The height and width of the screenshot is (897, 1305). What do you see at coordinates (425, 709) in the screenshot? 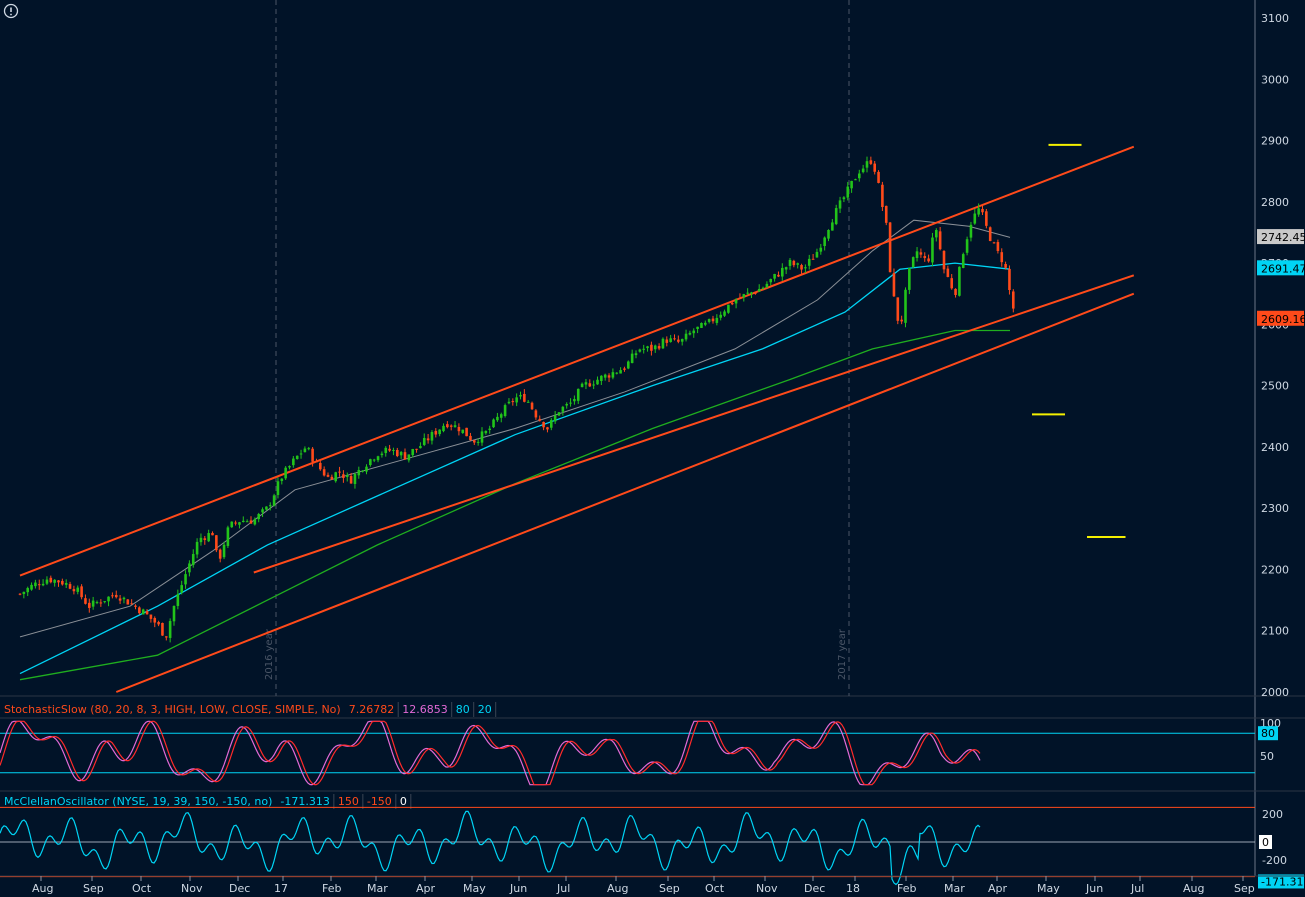
I see `stoch-value: 12.6853` at bounding box center [425, 709].